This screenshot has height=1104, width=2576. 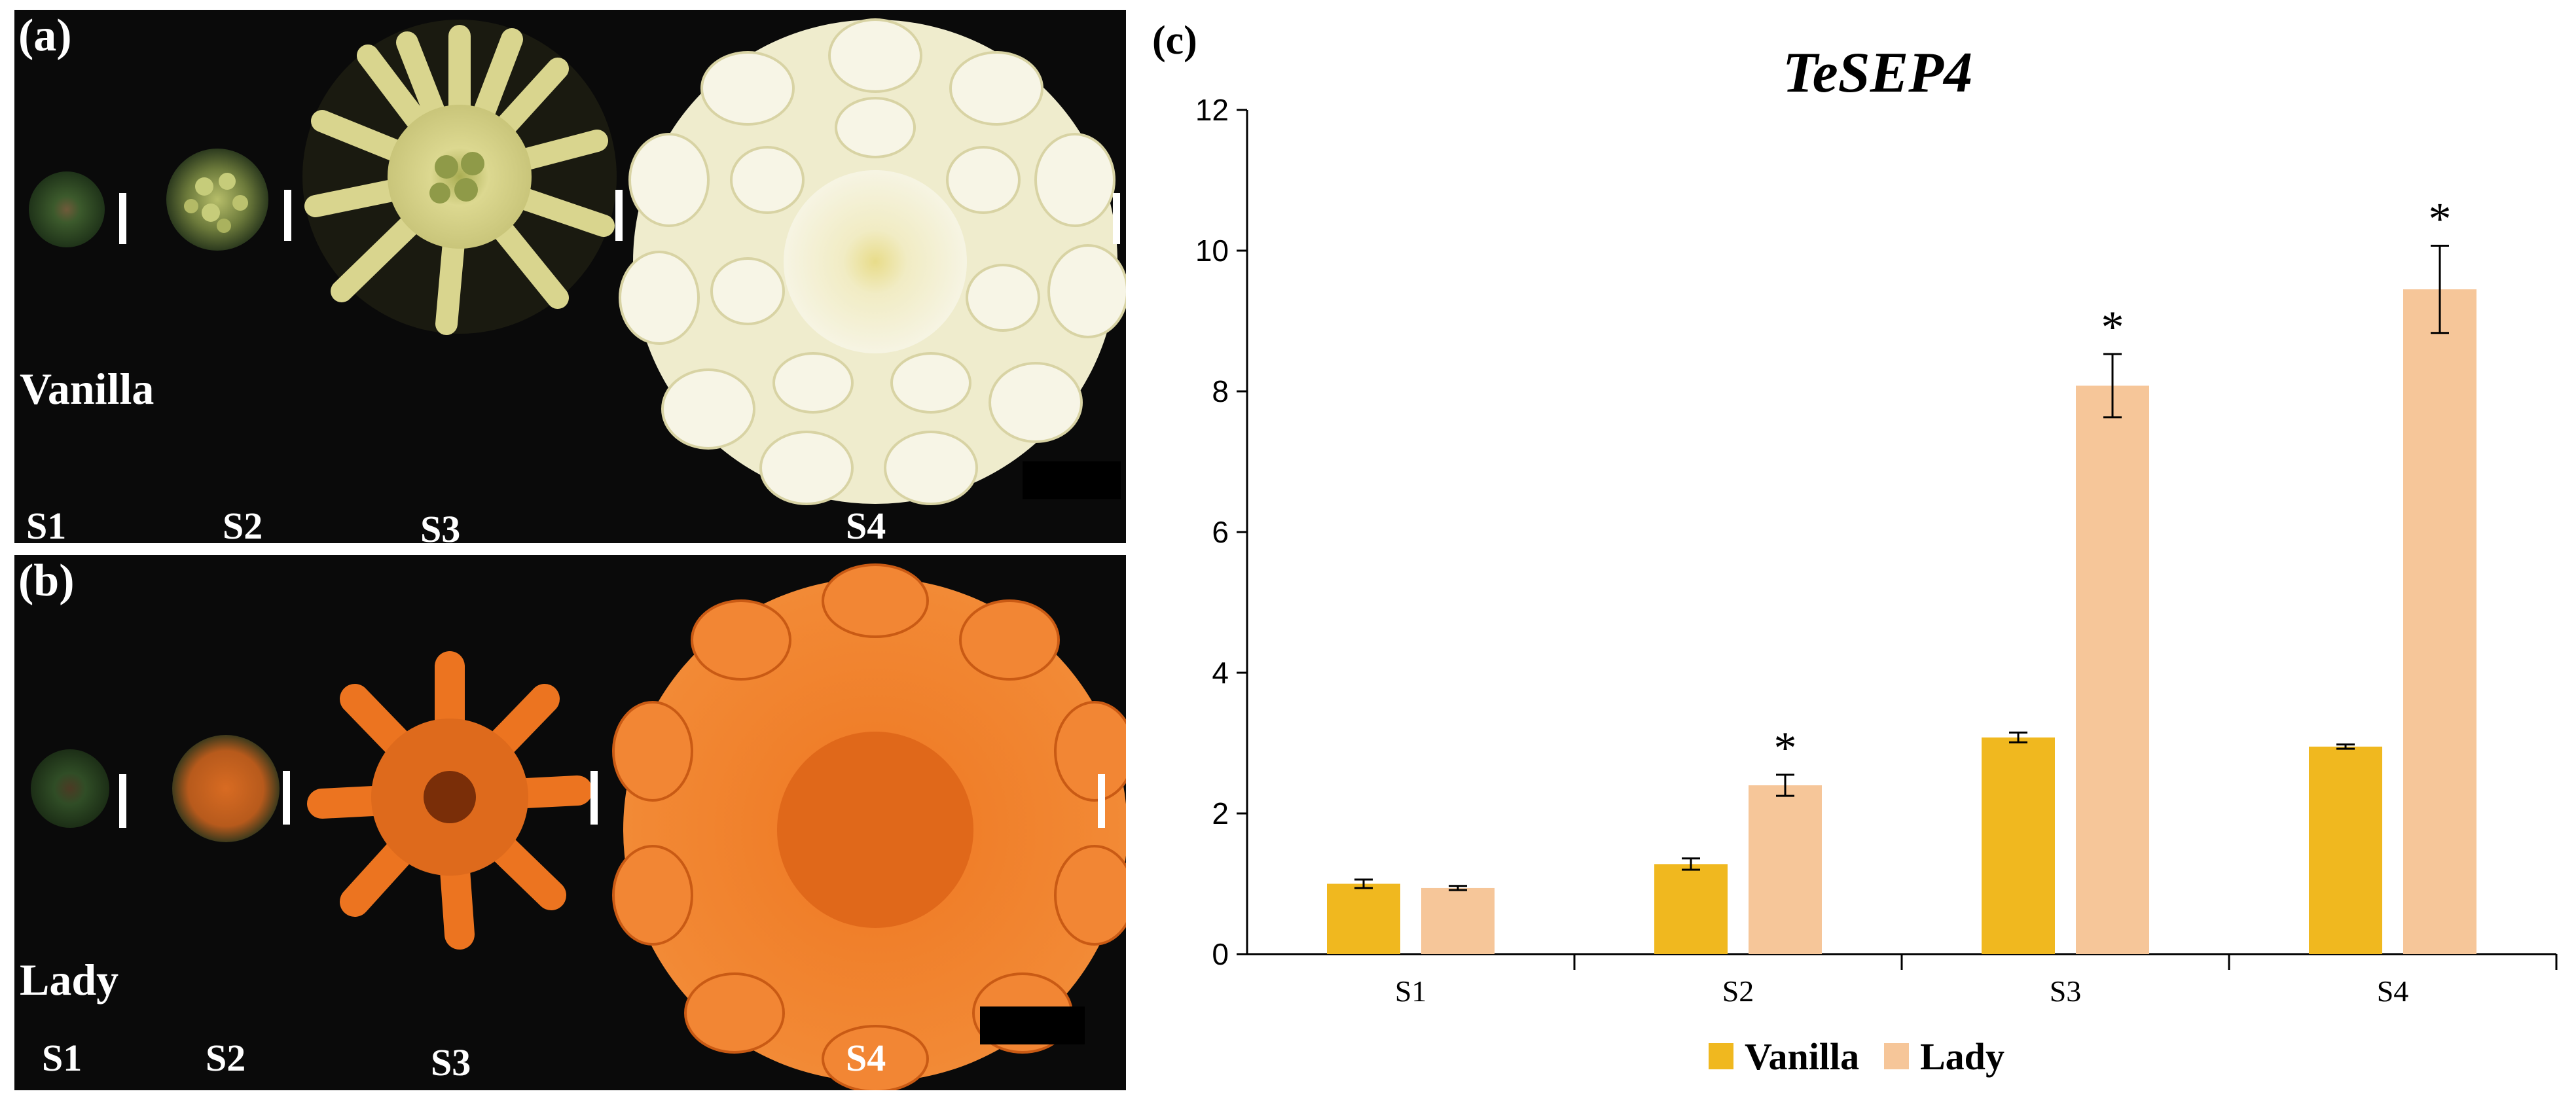 I want to click on vanilla-cultivar-label: Vanilla, so click(x=87, y=389).